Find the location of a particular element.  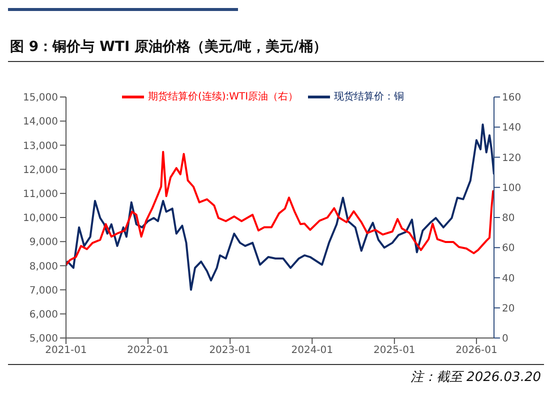

text: 注：截至 2026.03.20 is located at coordinates (475, 377).